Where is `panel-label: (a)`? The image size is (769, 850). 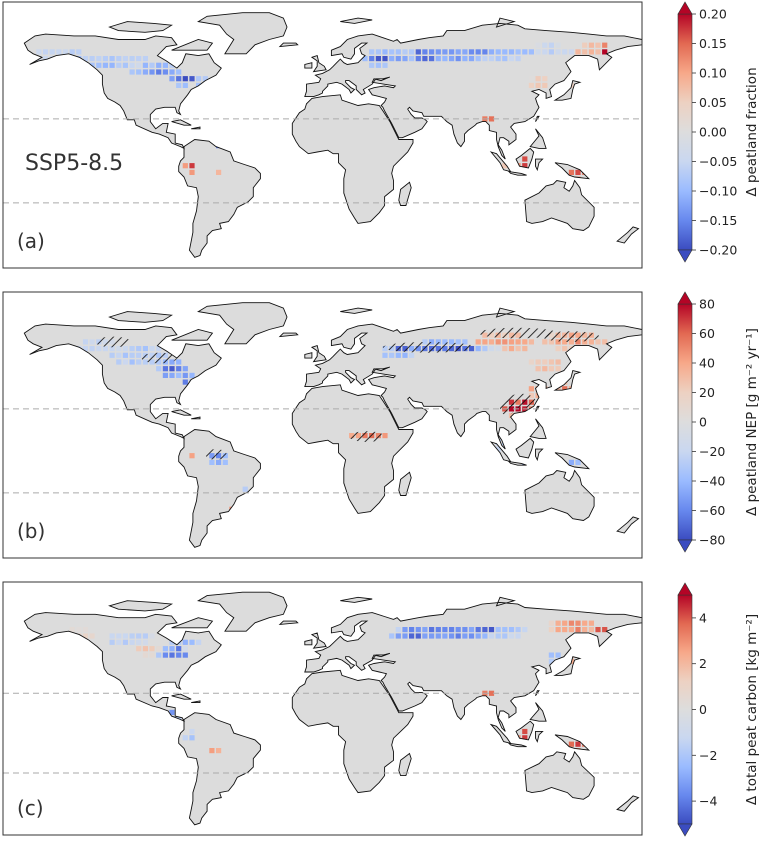
panel-label: (a) is located at coordinates (31, 241).